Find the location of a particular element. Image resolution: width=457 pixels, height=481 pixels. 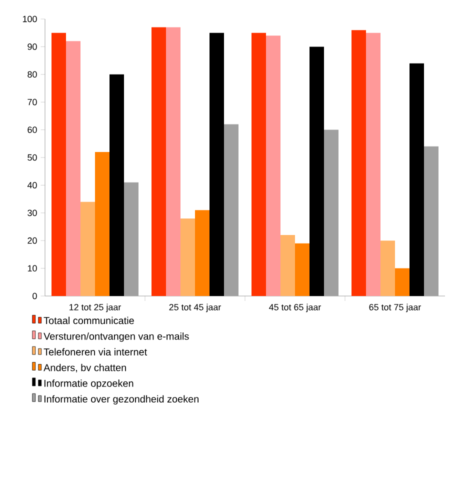

x-tick-label: 65 tot 75 jaar is located at coordinates (395, 308).